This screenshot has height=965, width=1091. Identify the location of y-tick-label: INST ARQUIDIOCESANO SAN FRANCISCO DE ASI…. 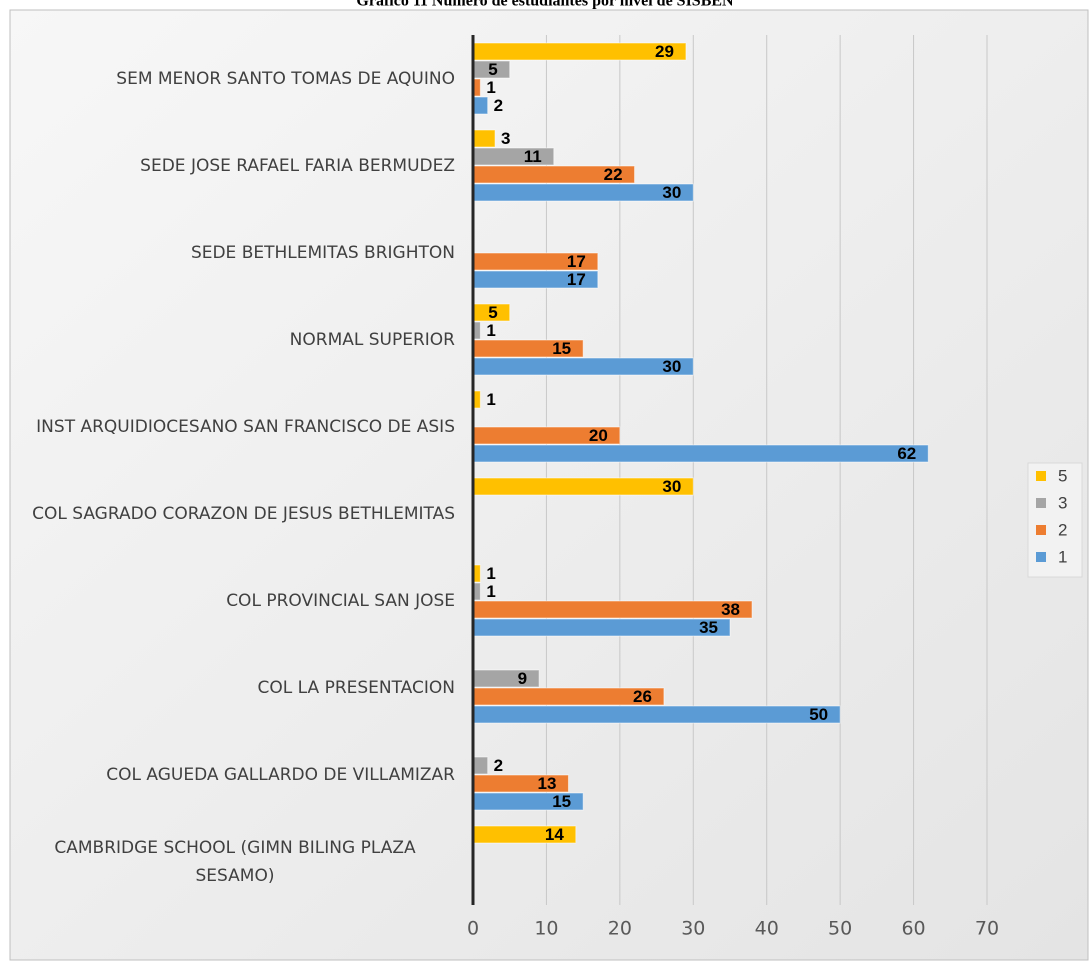
(232, 426).